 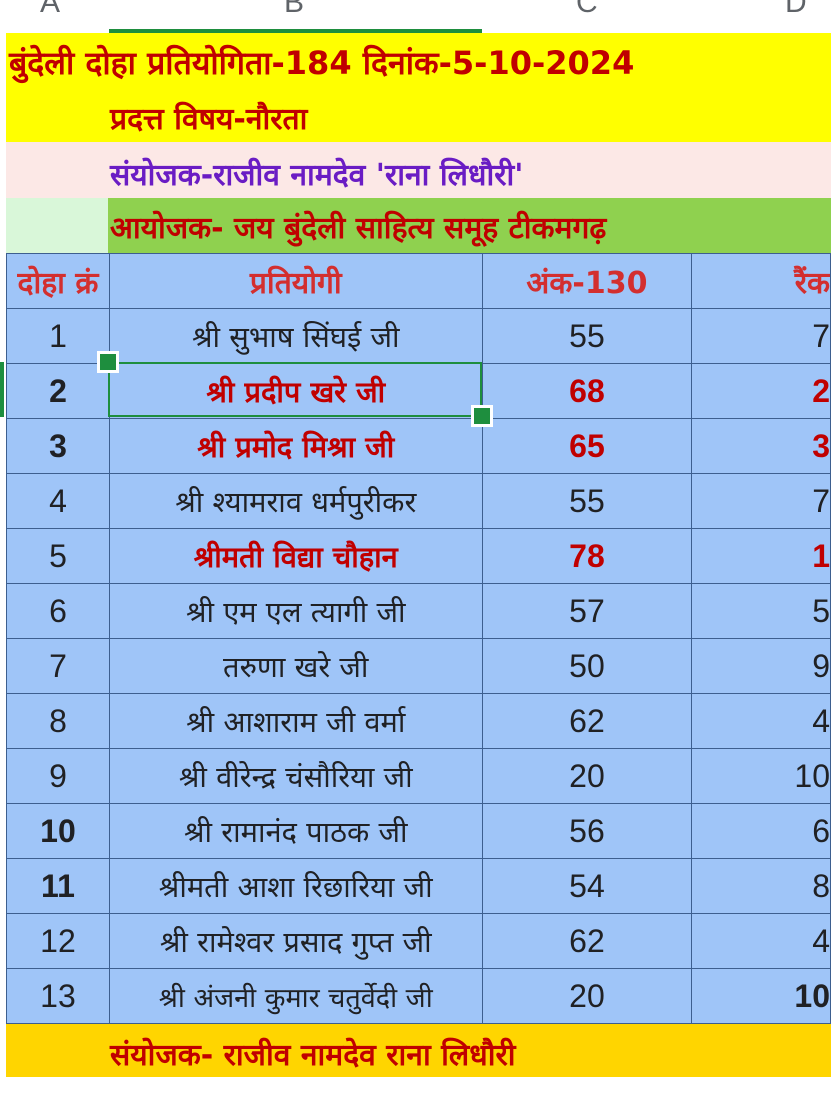 What do you see at coordinates (50, 9) in the screenshot?
I see `column-header-a: A` at bounding box center [50, 9].